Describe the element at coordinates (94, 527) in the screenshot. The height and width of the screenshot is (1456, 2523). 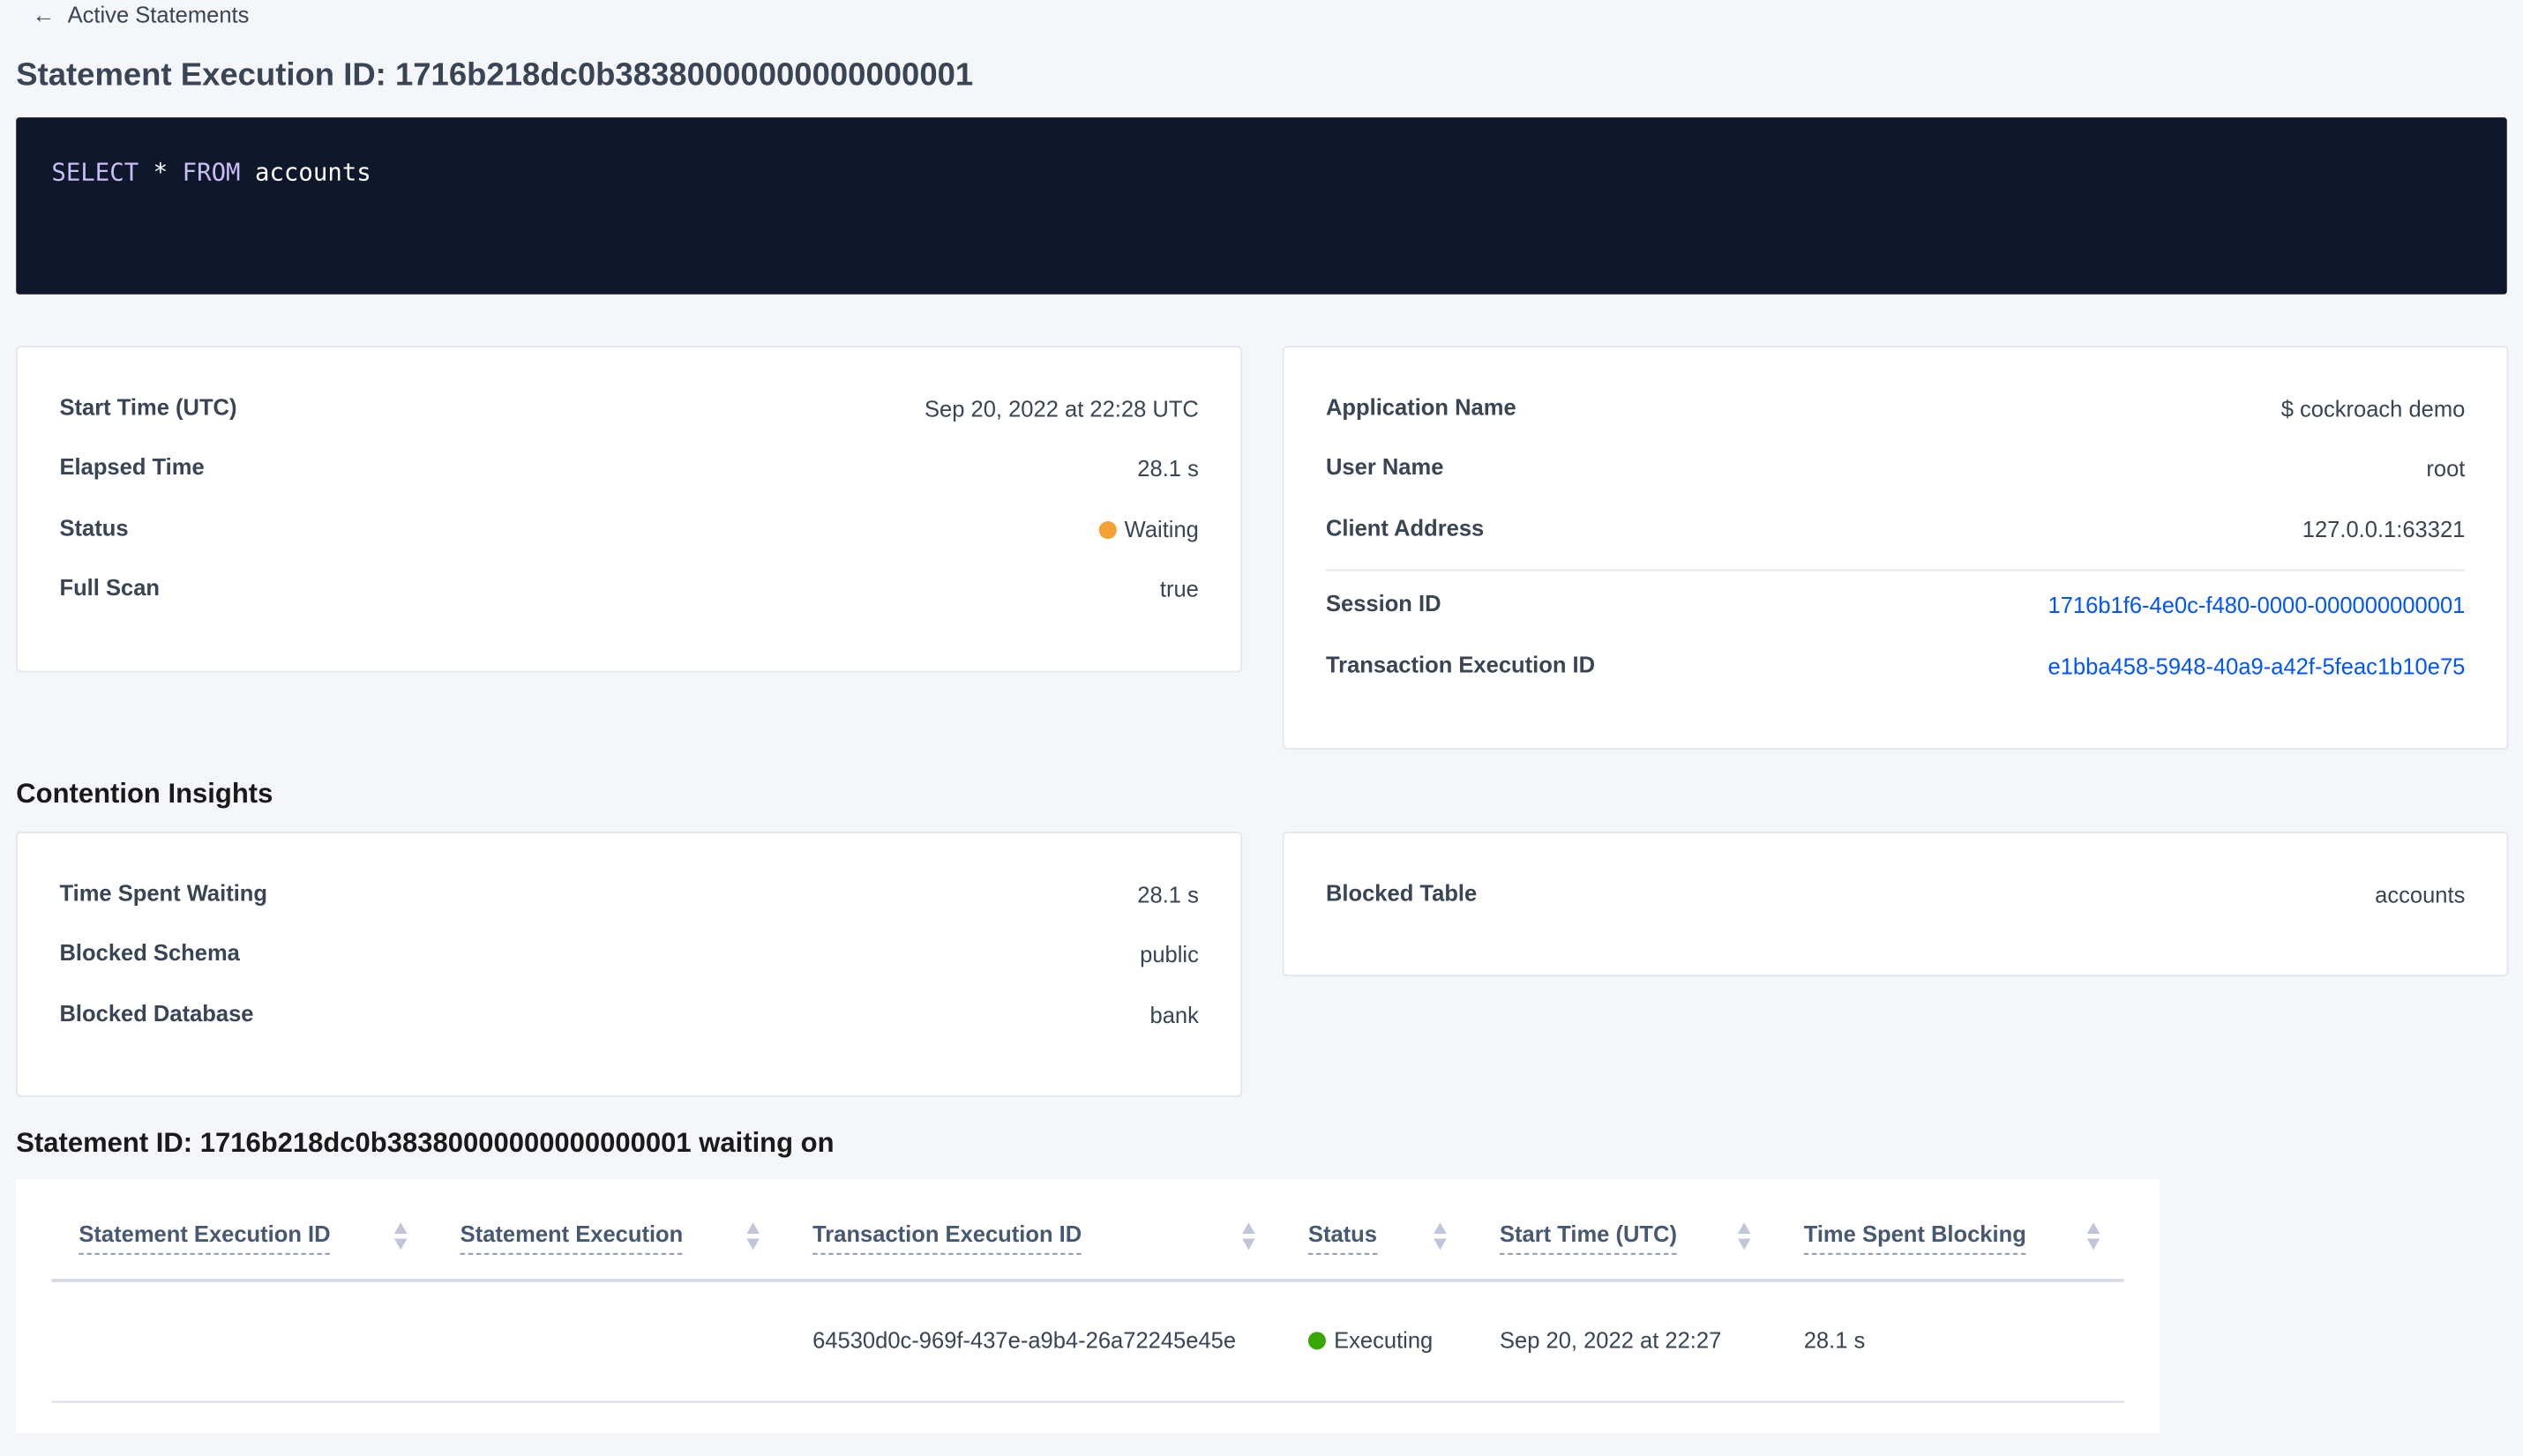
I see `info-label: Status` at that location.